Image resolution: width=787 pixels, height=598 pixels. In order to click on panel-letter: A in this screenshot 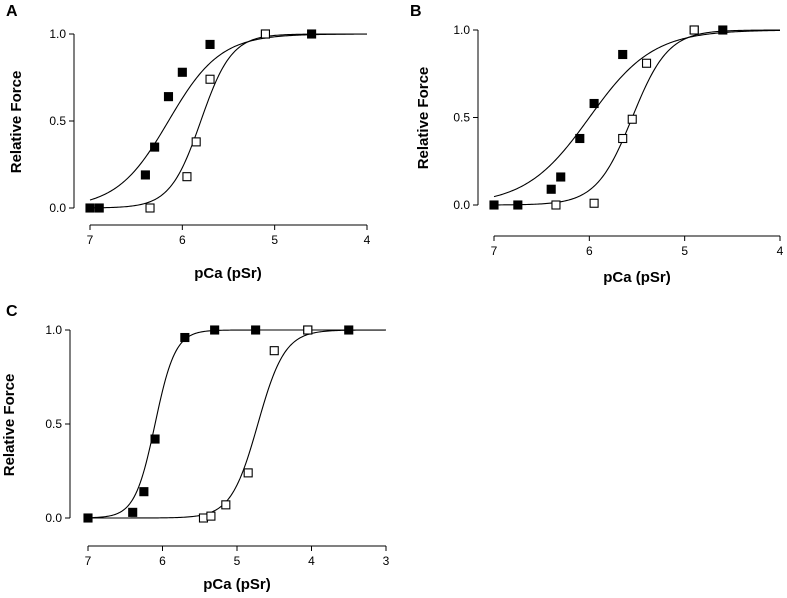, I will do `click(12, 11)`.